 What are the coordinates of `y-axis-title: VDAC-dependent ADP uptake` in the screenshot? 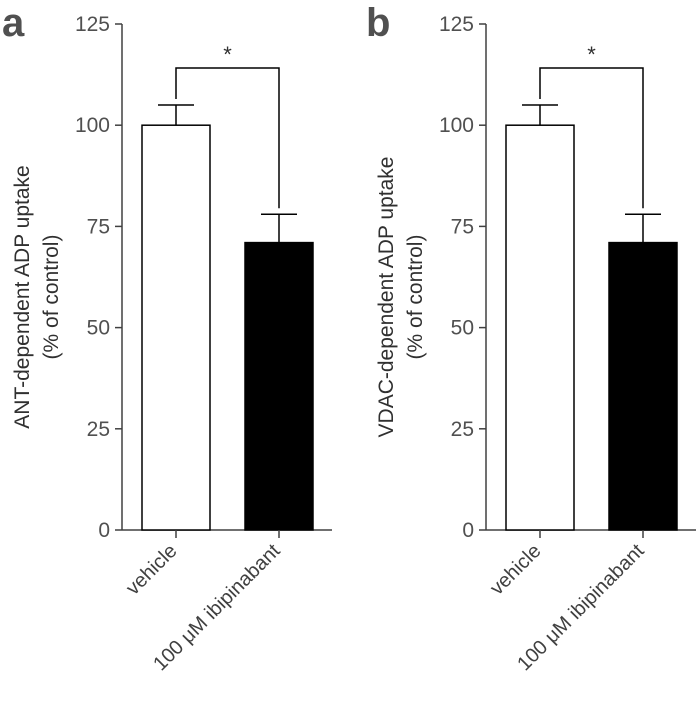 It's located at (386, 297).